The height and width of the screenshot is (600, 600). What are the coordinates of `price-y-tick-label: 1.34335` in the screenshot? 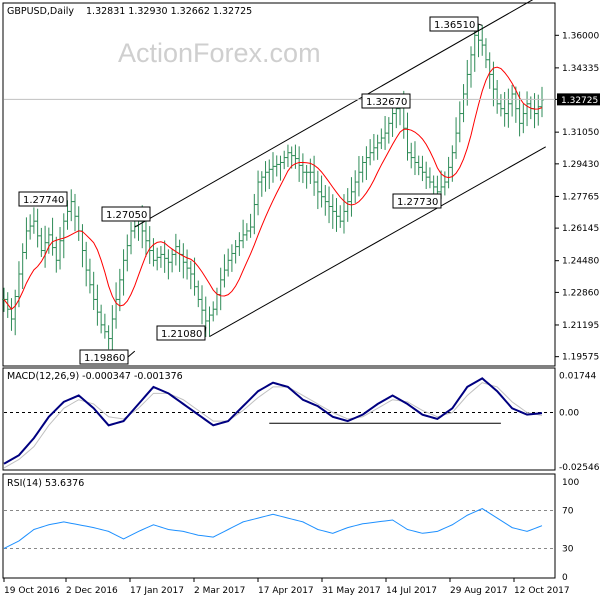 It's located at (580, 69).